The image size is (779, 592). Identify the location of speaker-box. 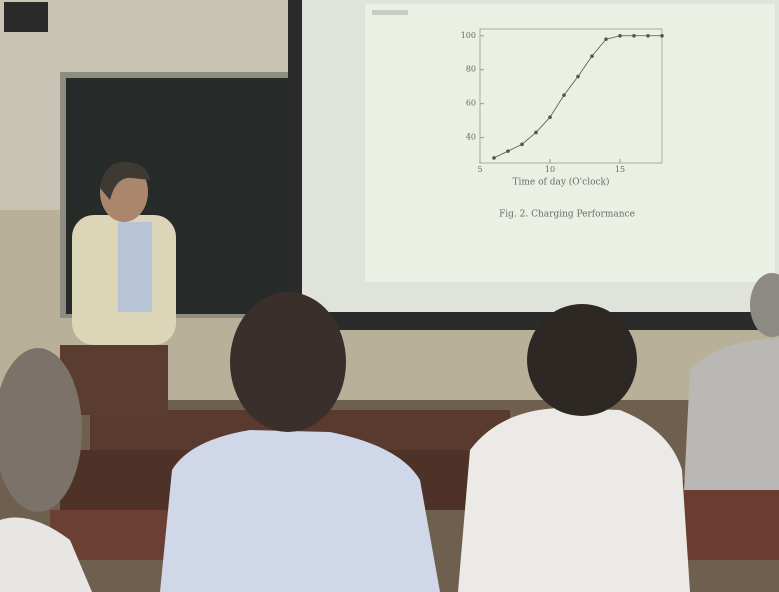
(26, 17).